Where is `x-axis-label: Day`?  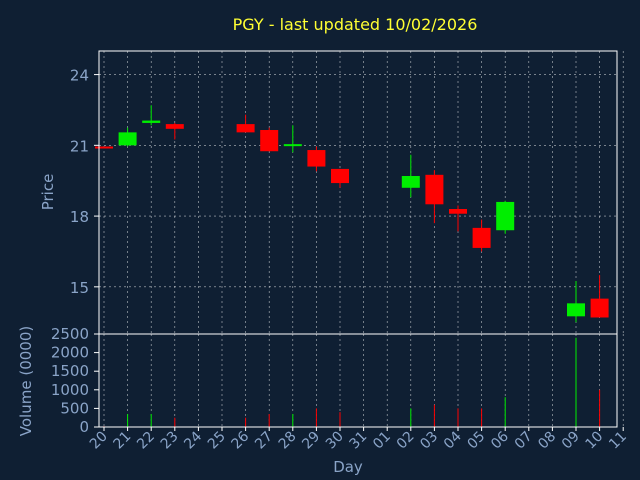
x-axis-label: Day is located at coordinates (348, 467).